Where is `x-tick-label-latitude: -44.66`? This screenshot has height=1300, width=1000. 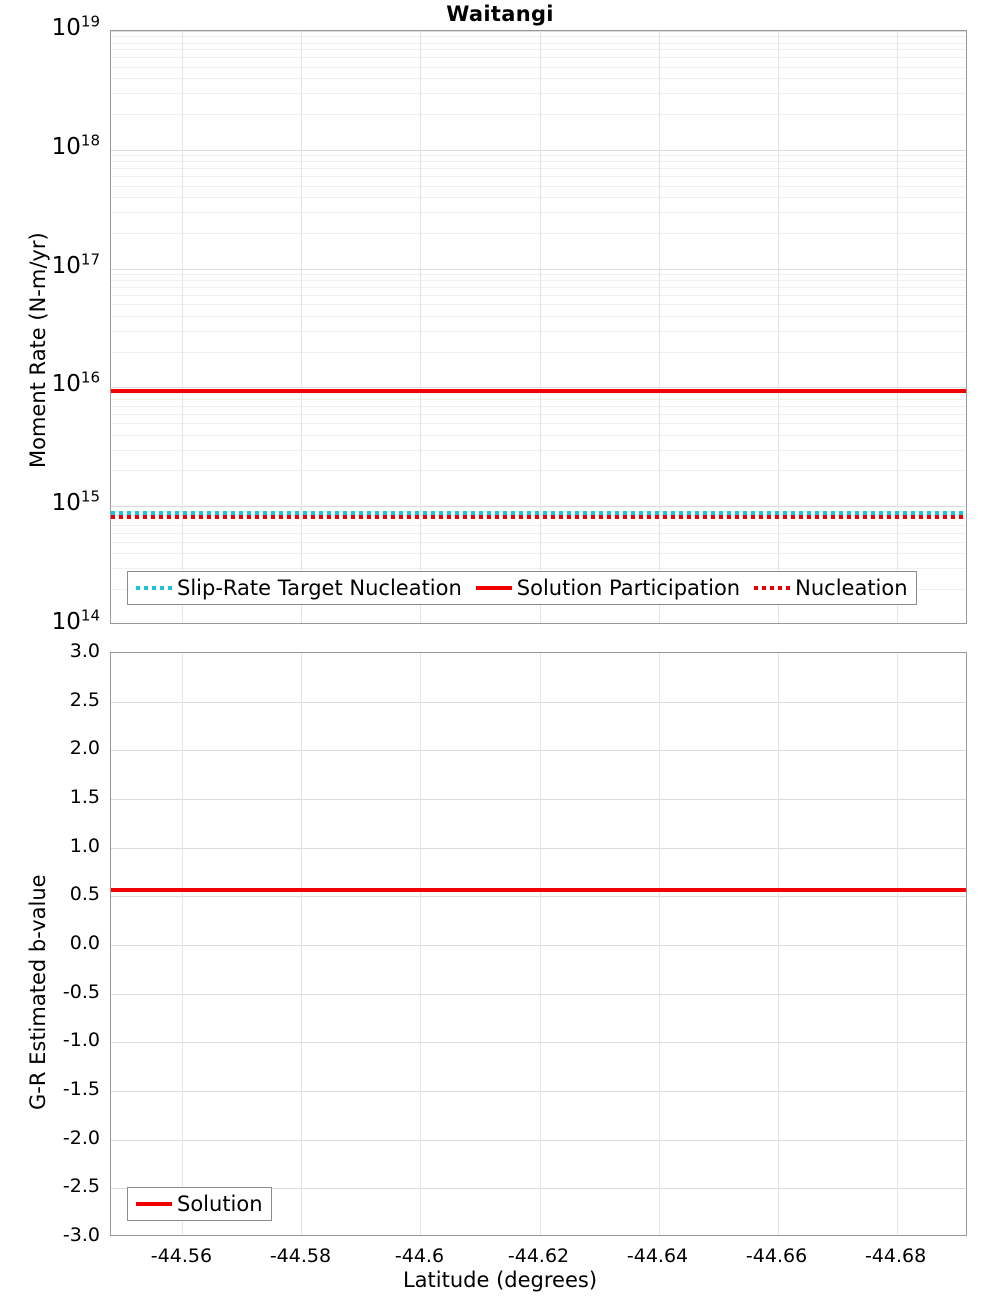 x-tick-label-latitude: -44.66 is located at coordinates (776, 1256).